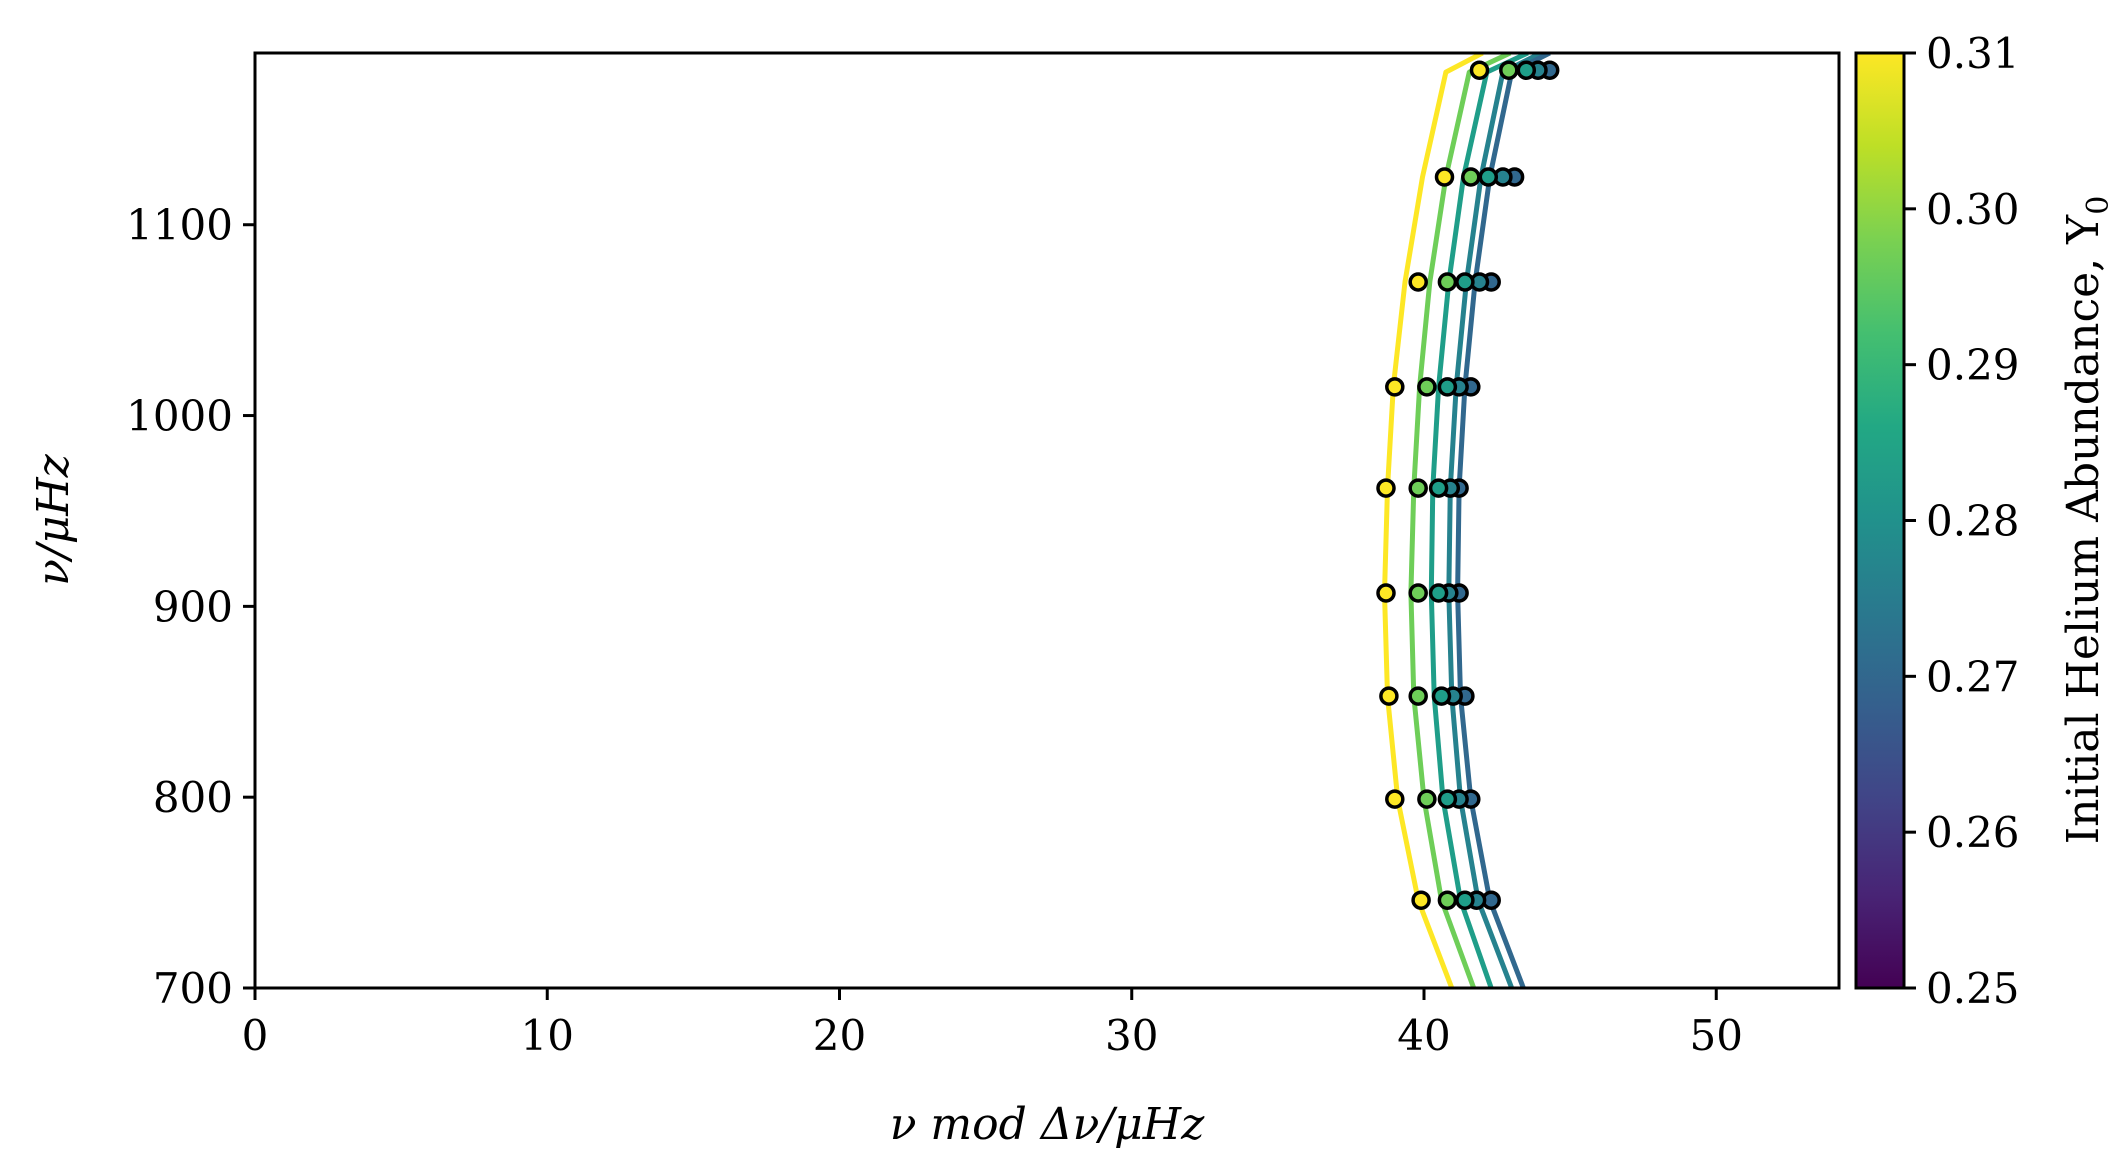  What do you see at coordinates (1880, 520) in the screenshot?
I see `colorbar-gradient` at bounding box center [1880, 520].